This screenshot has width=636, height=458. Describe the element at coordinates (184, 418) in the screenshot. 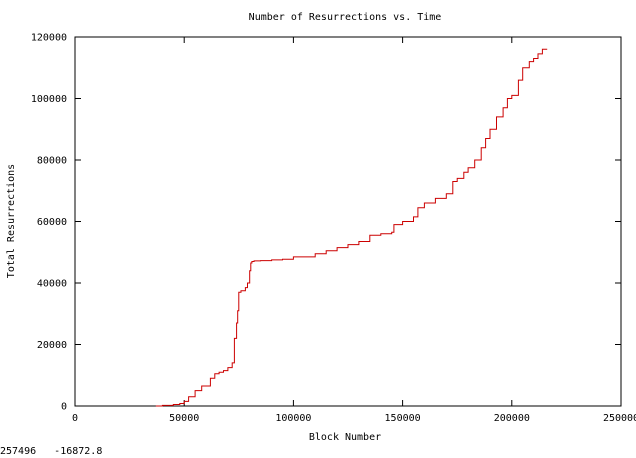

I see `x-tick-label: 50000` at that location.